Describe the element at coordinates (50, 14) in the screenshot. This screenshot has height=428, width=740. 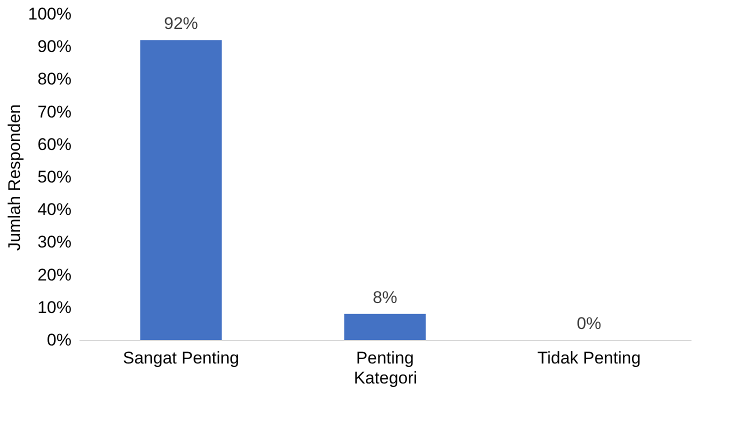
I see `y-tick-label: 100%` at that location.